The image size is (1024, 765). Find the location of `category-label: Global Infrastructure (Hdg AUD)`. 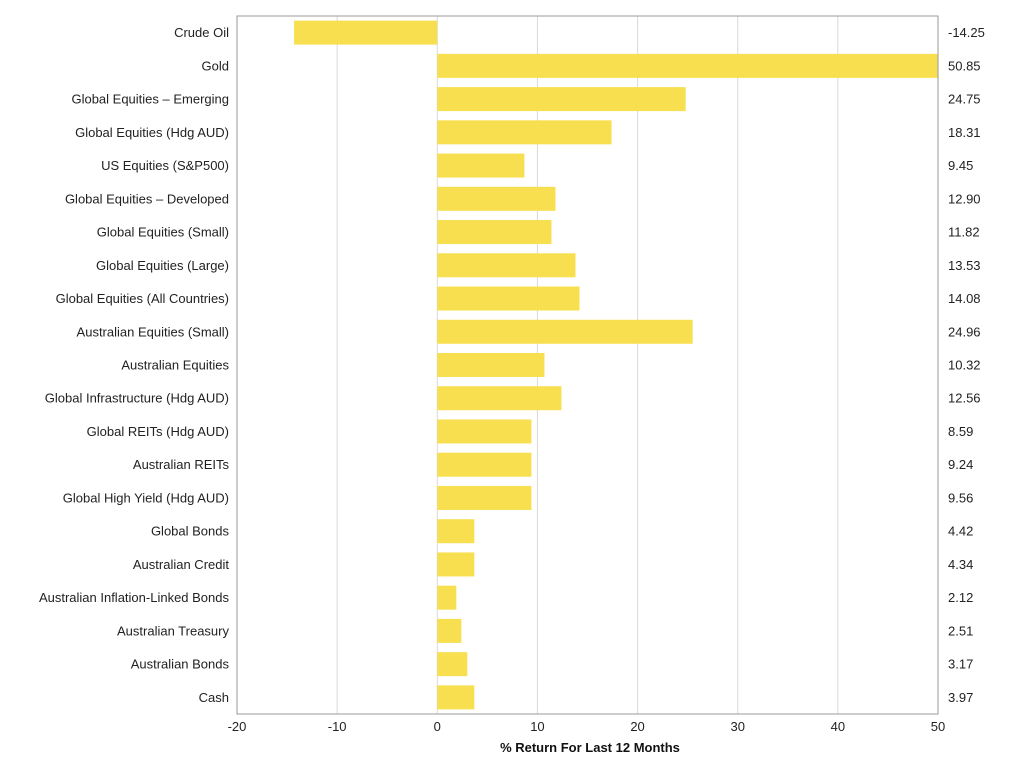

category-label: Global Infrastructure (Hdg AUD) is located at coordinates (137, 398).